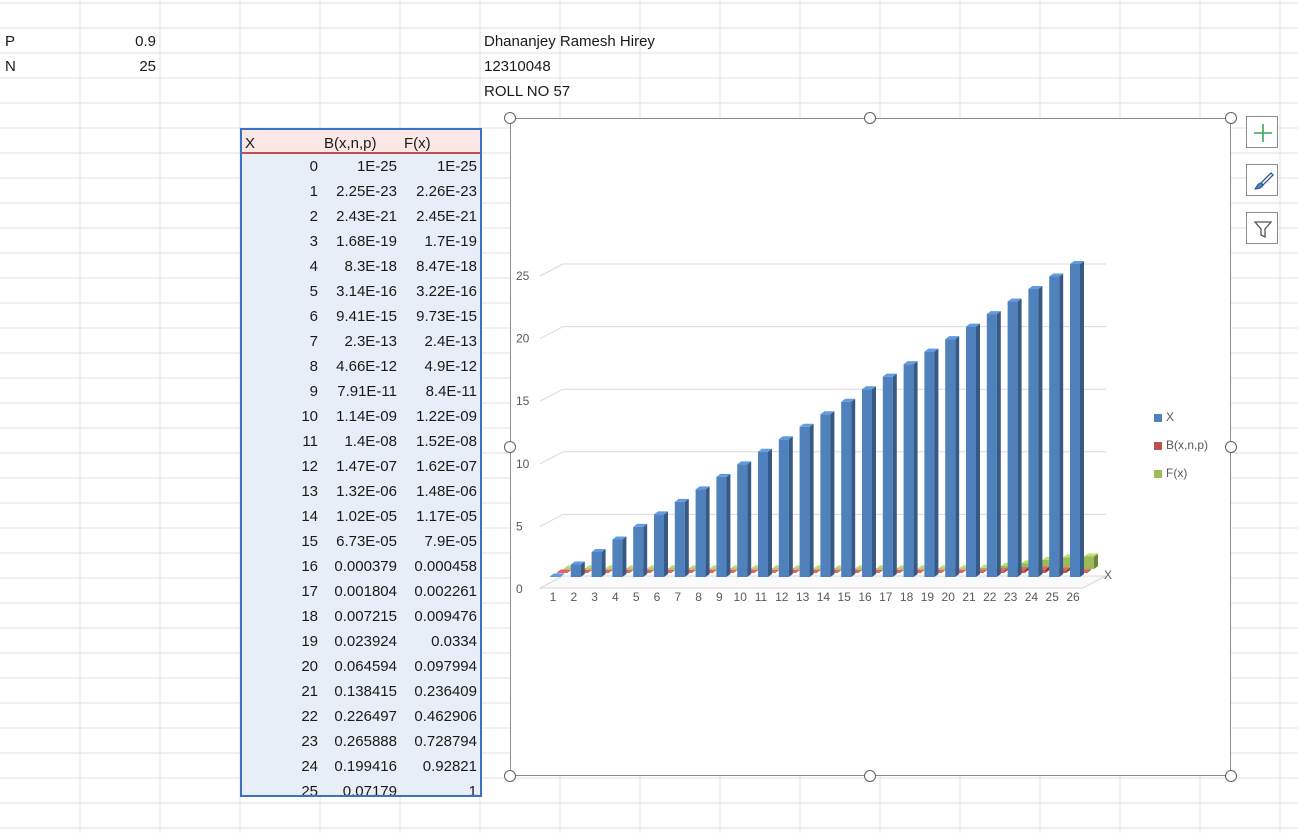 The width and height of the screenshot is (1298, 833). Describe the element at coordinates (145, 41) in the screenshot. I see `param-p-value: 0.9` at that location.